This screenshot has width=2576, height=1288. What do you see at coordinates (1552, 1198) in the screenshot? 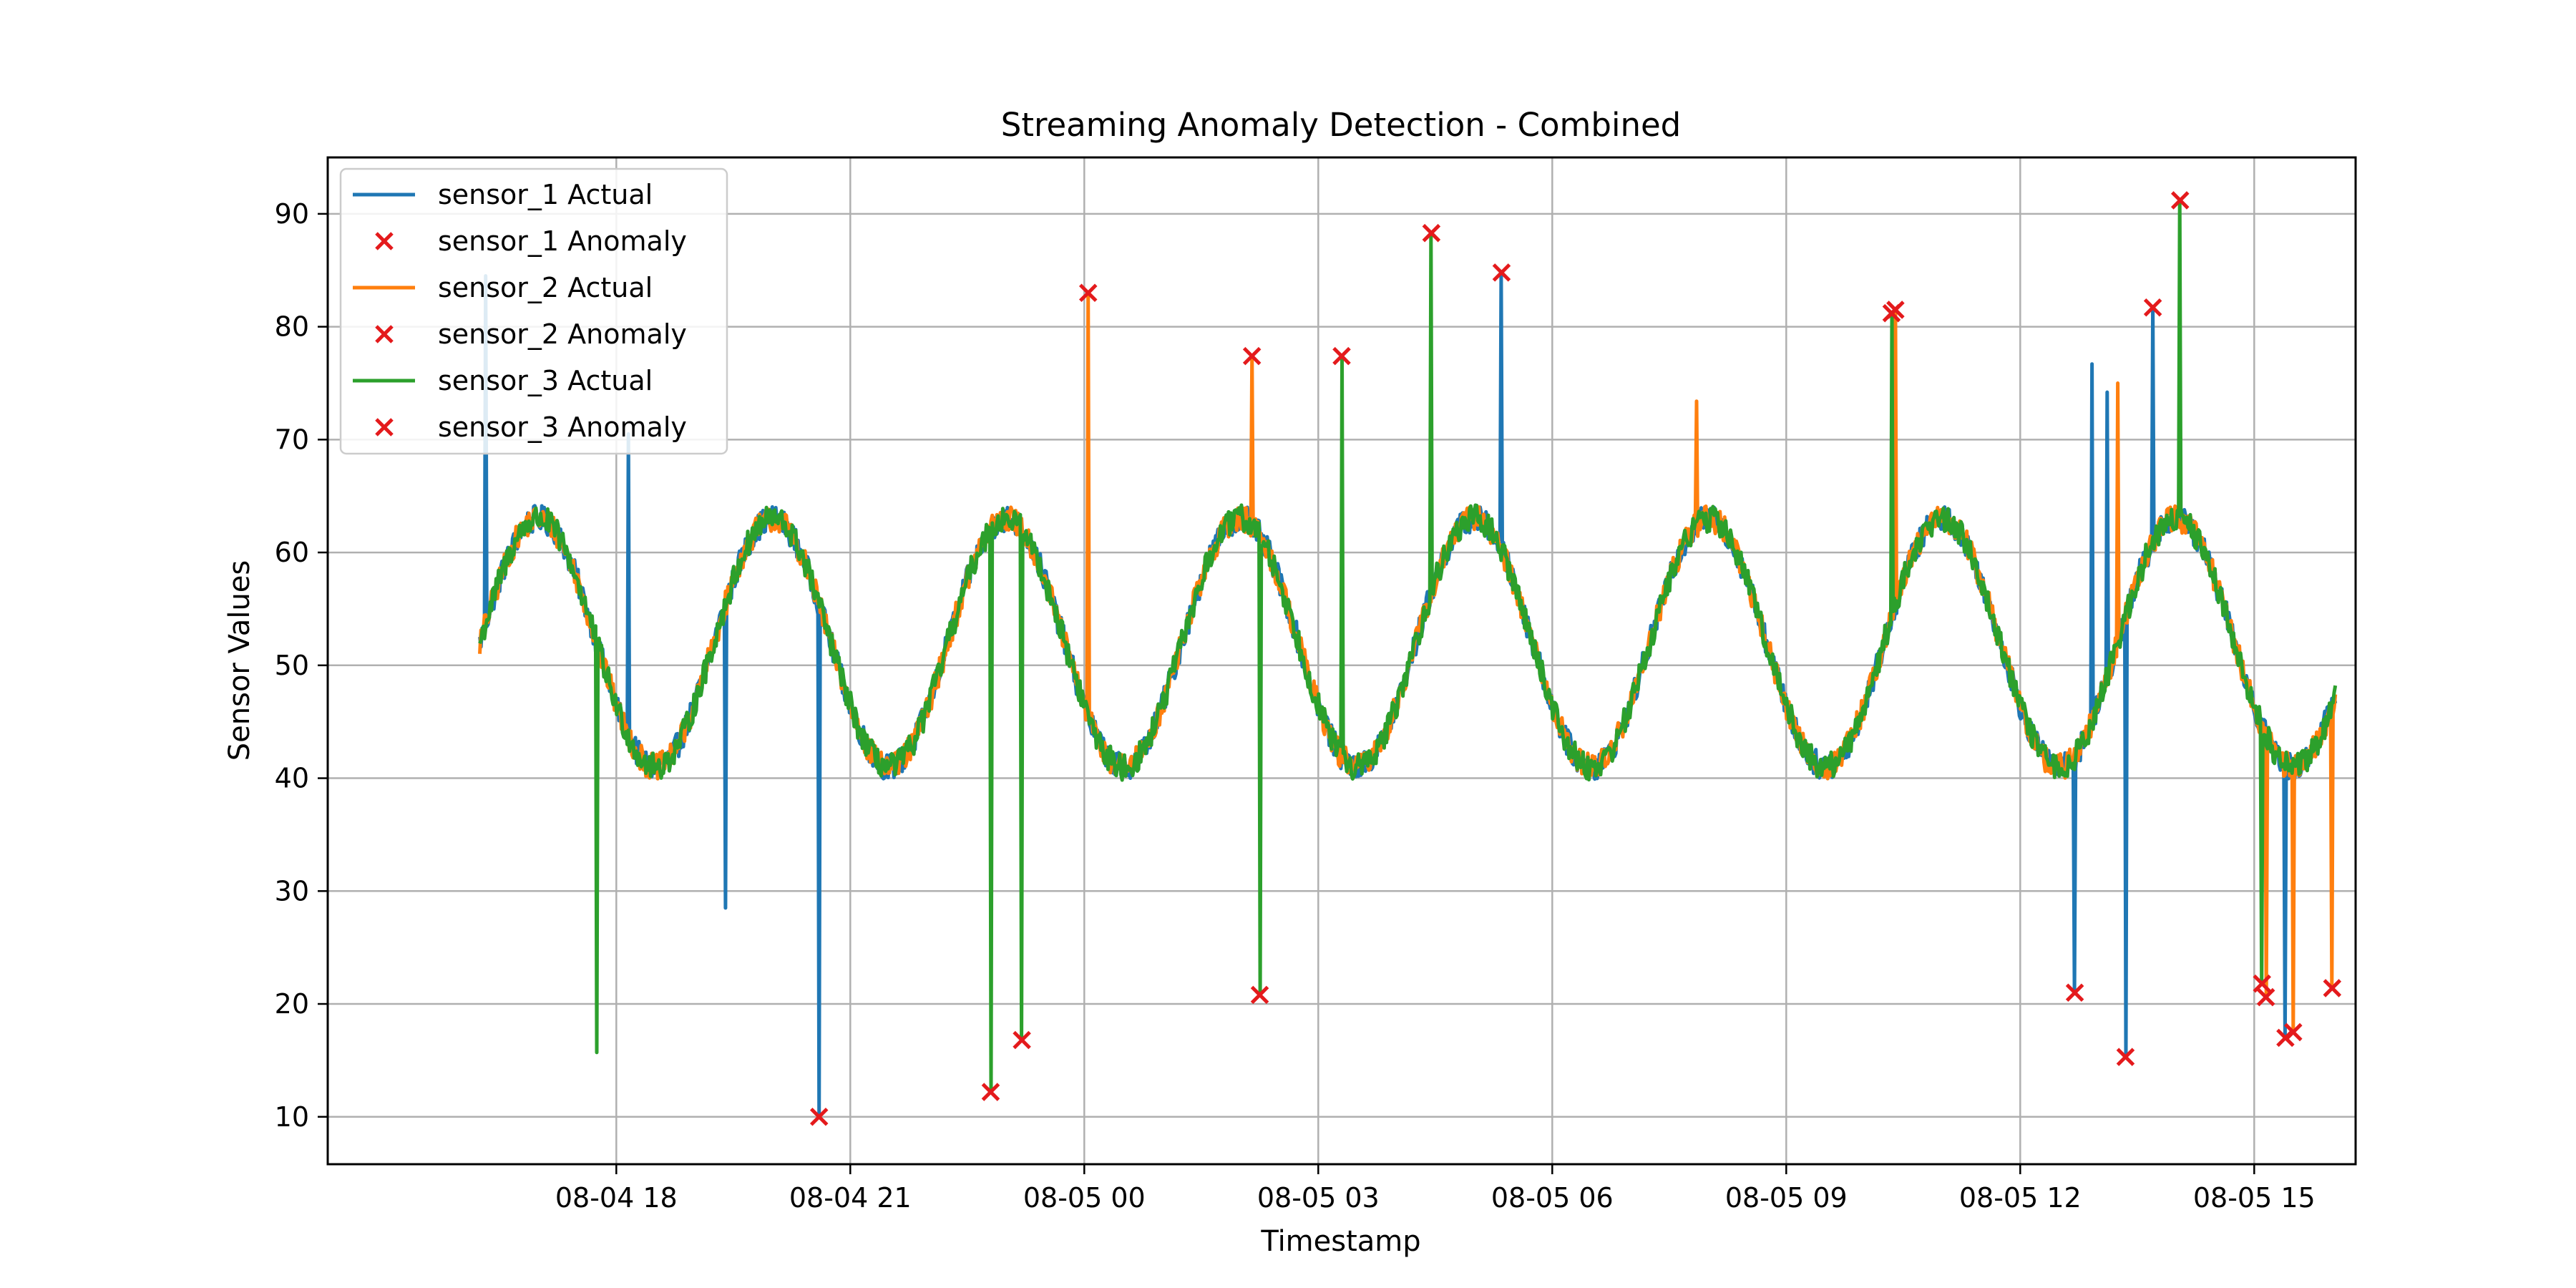
I see `x-tick-label: 08-05 06` at bounding box center [1552, 1198].